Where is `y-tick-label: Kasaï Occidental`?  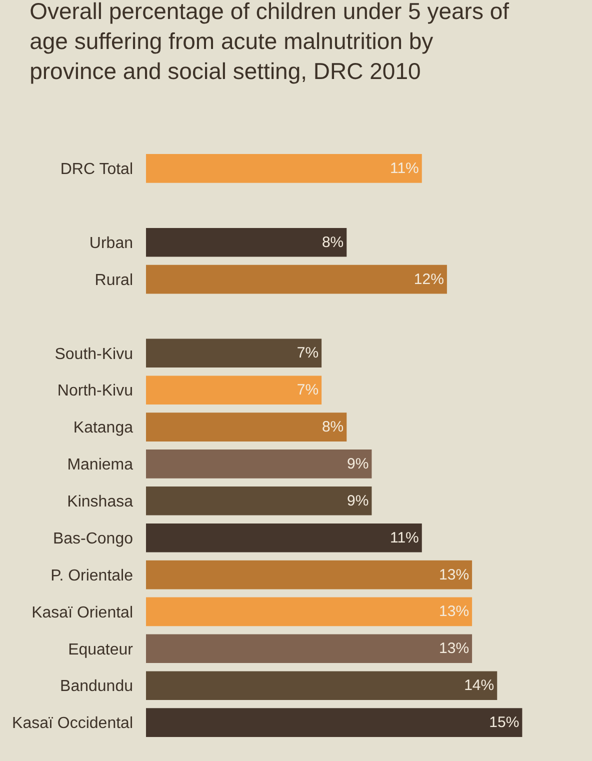 y-tick-label: Kasaï Occidental is located at coordinates (72, 723).